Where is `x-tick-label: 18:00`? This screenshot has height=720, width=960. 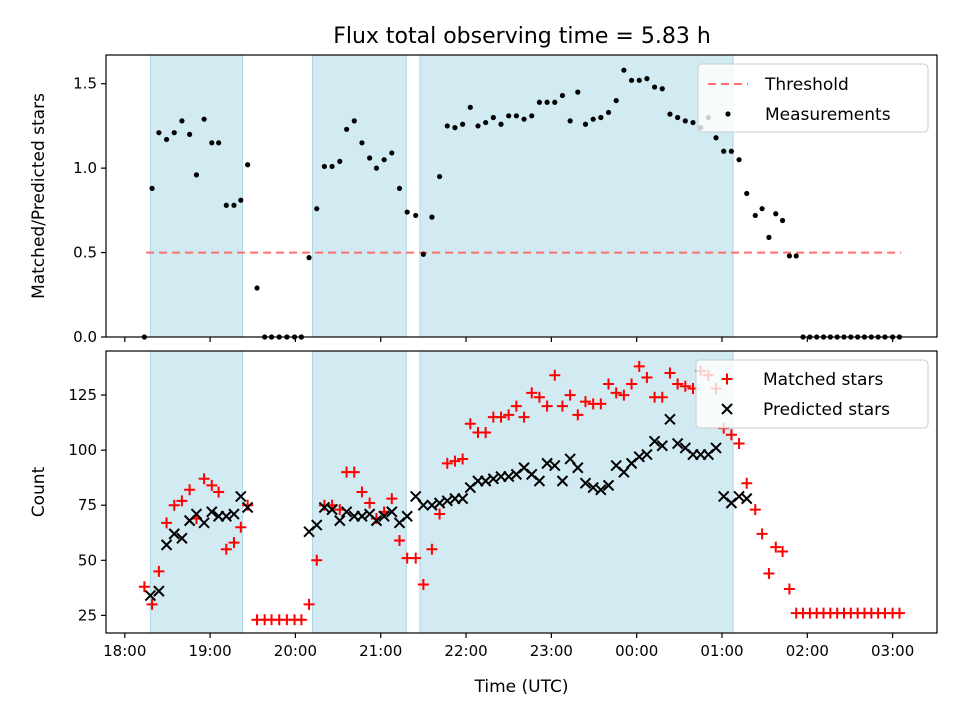 x-tick-label: 18:00 is located at coordinates (124, 651).